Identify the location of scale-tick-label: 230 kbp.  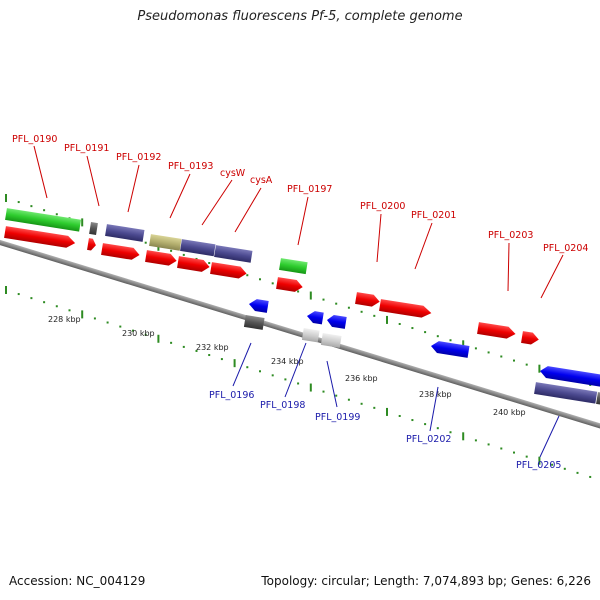
(138, 333).